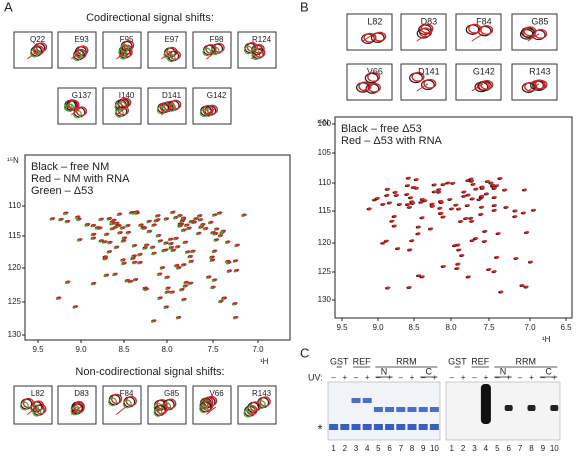 The image size is (576, 456). Describe the element at coordinates (392, 141) in the screenshot. I see `legend-entry: Red – Δ53 with RNA` at that location.